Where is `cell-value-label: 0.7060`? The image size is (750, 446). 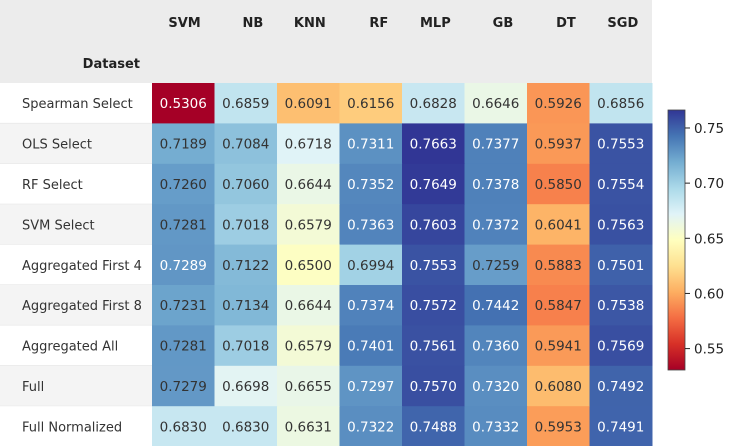 cell-value-label: 0.7060 is located at coordinates (245, 185).